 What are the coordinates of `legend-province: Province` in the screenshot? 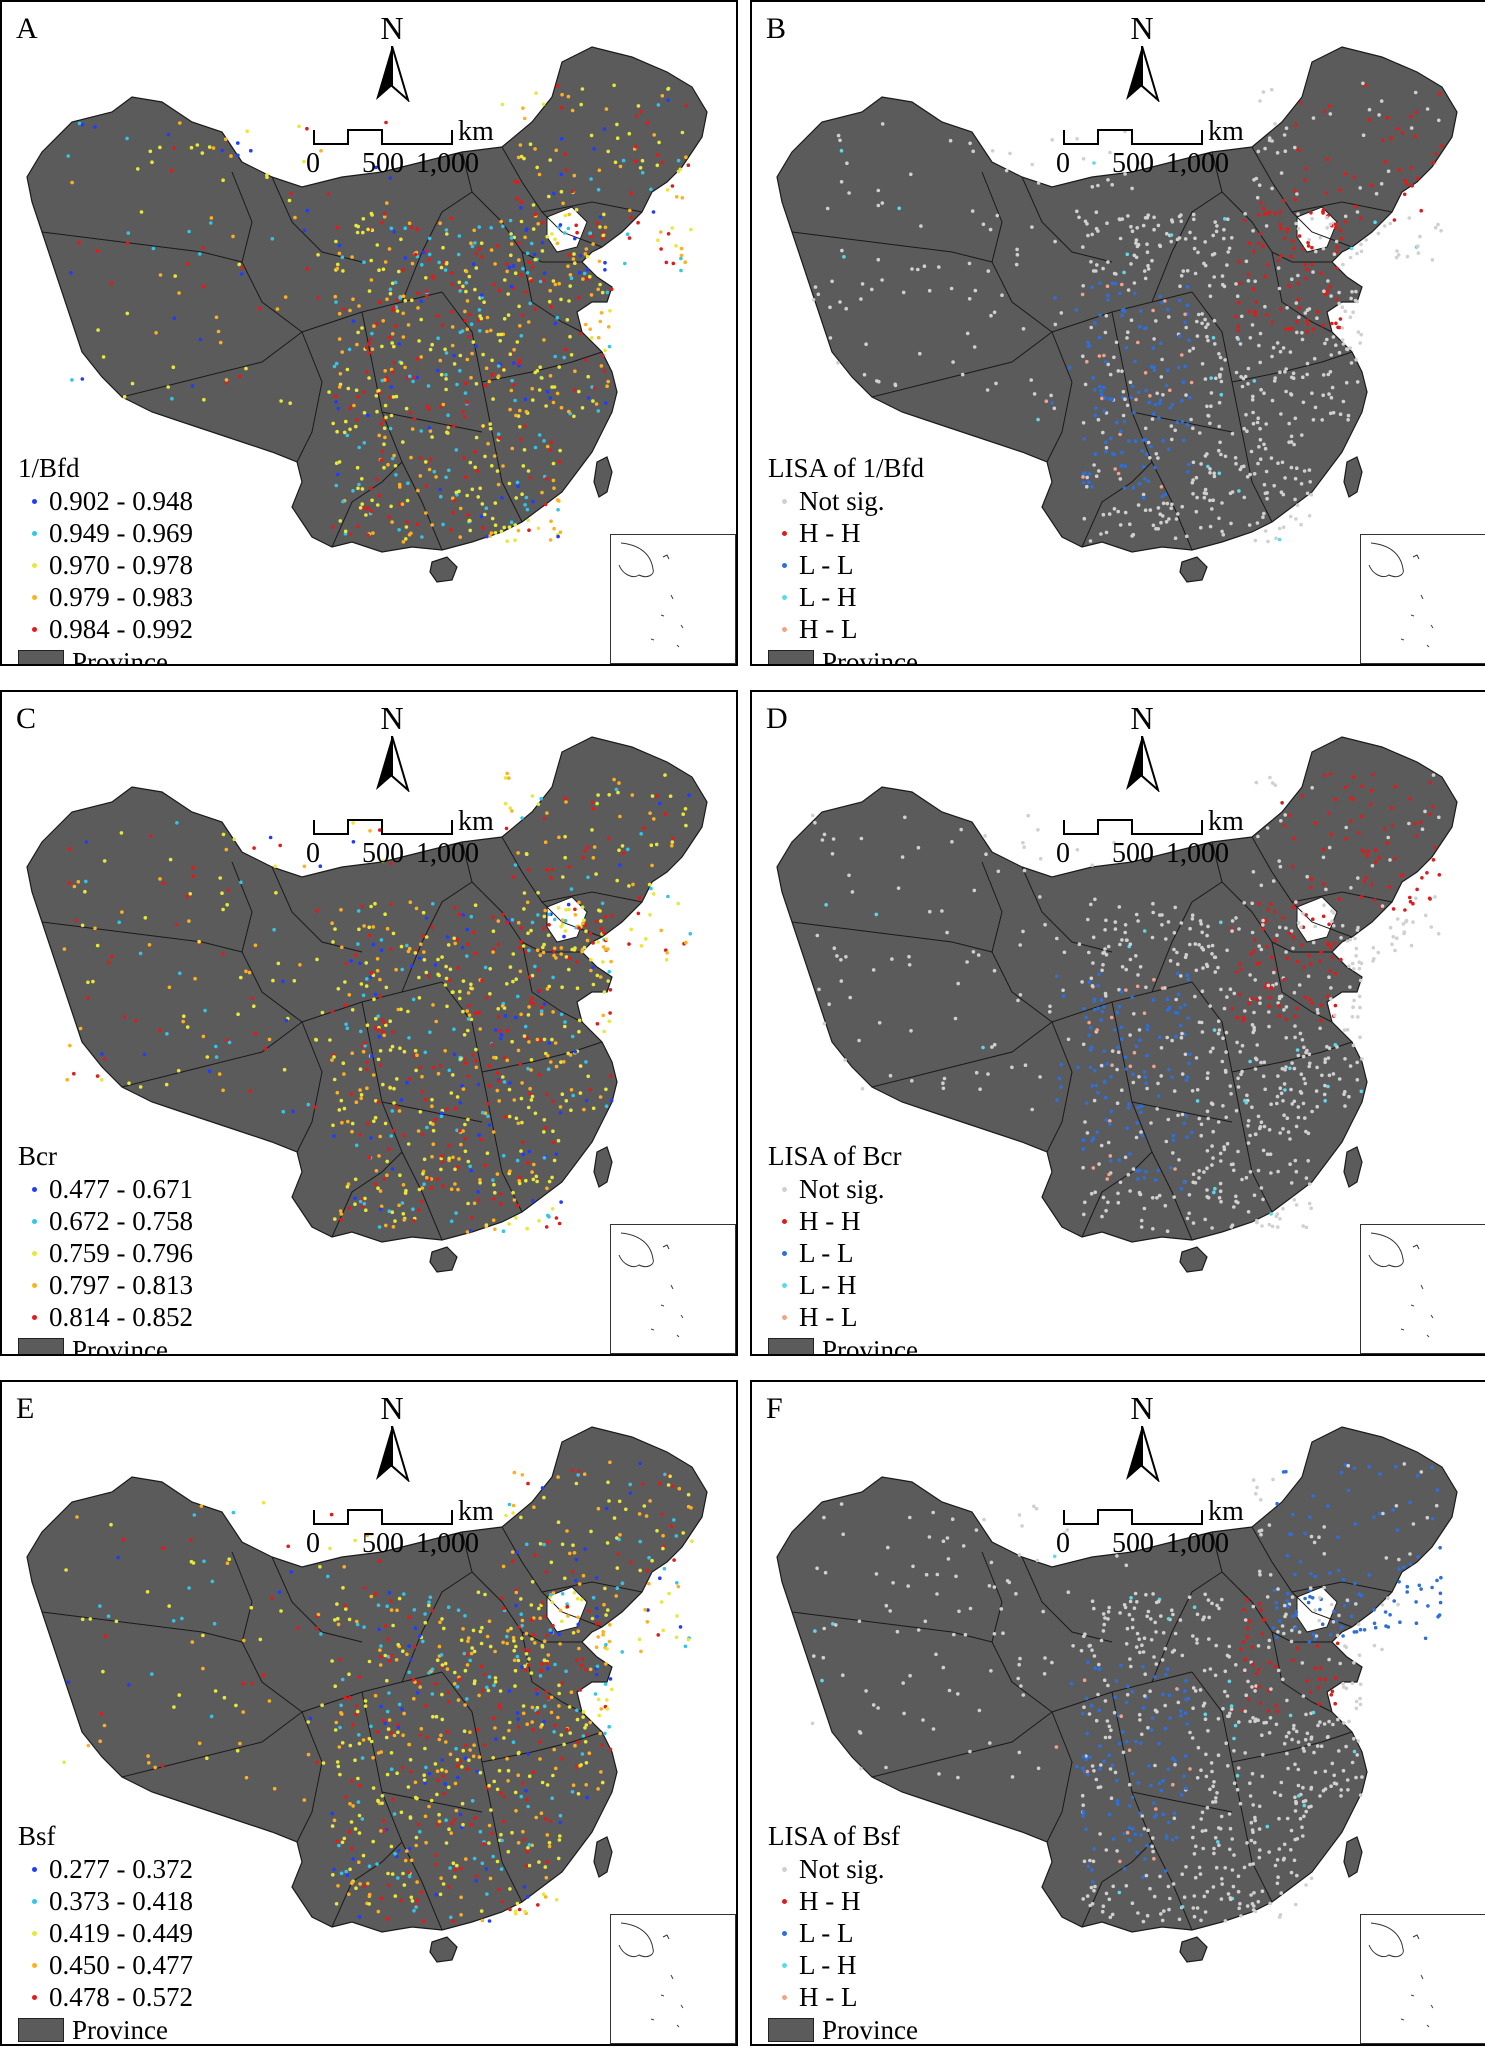 It's located at (105, 1343).